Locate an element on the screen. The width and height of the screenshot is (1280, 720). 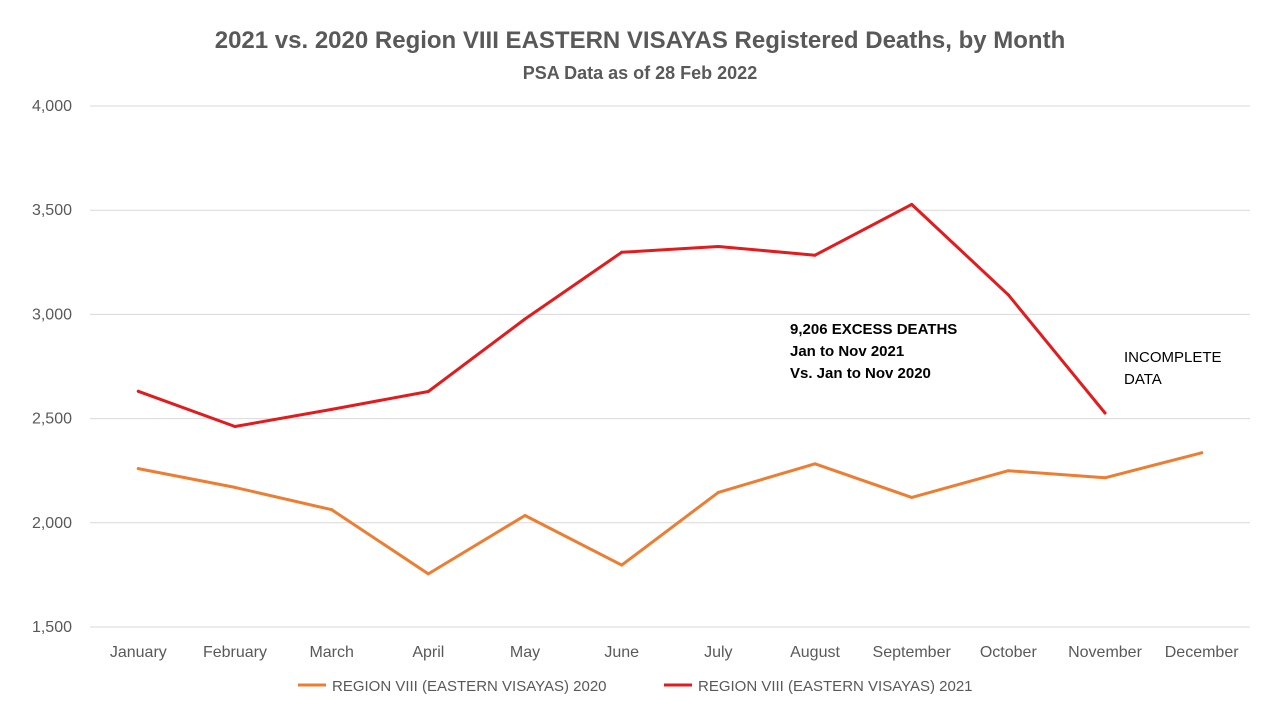
y-tick-label: 2,500 is located at coordinates (52, 419).